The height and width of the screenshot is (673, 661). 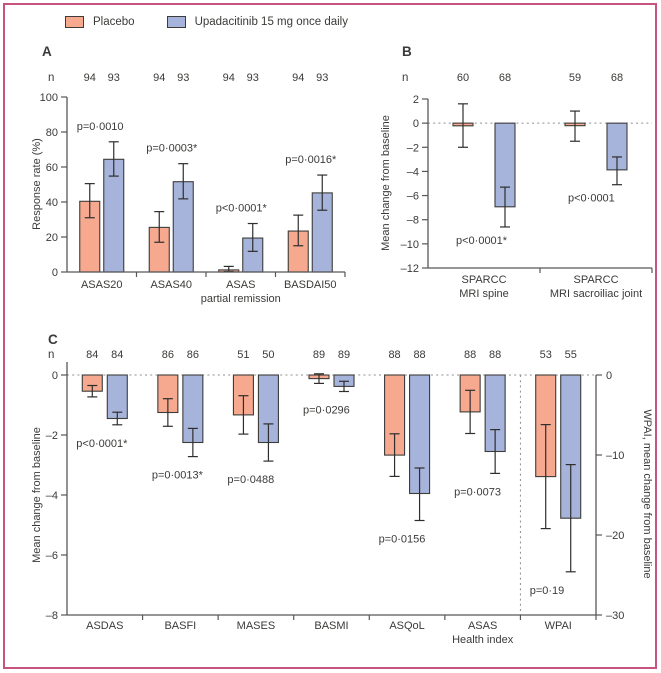 I want to click on y-tick-label: 60, so click(x=52, y=168).